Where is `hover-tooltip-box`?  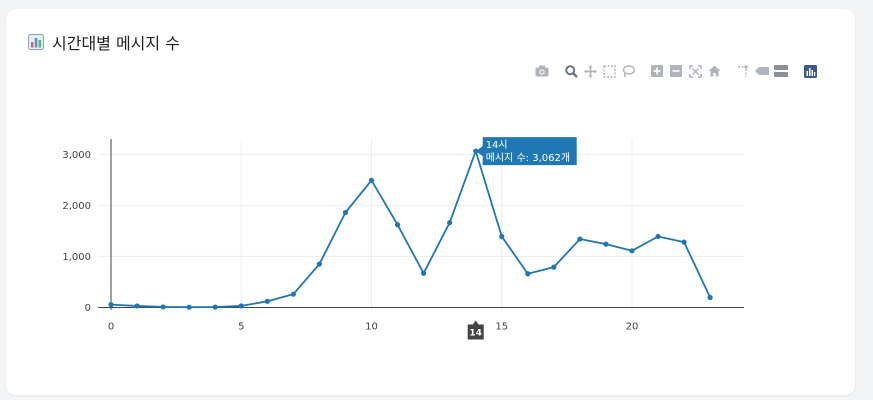 hover-tooltip-box is located at coordinates (526, 151).